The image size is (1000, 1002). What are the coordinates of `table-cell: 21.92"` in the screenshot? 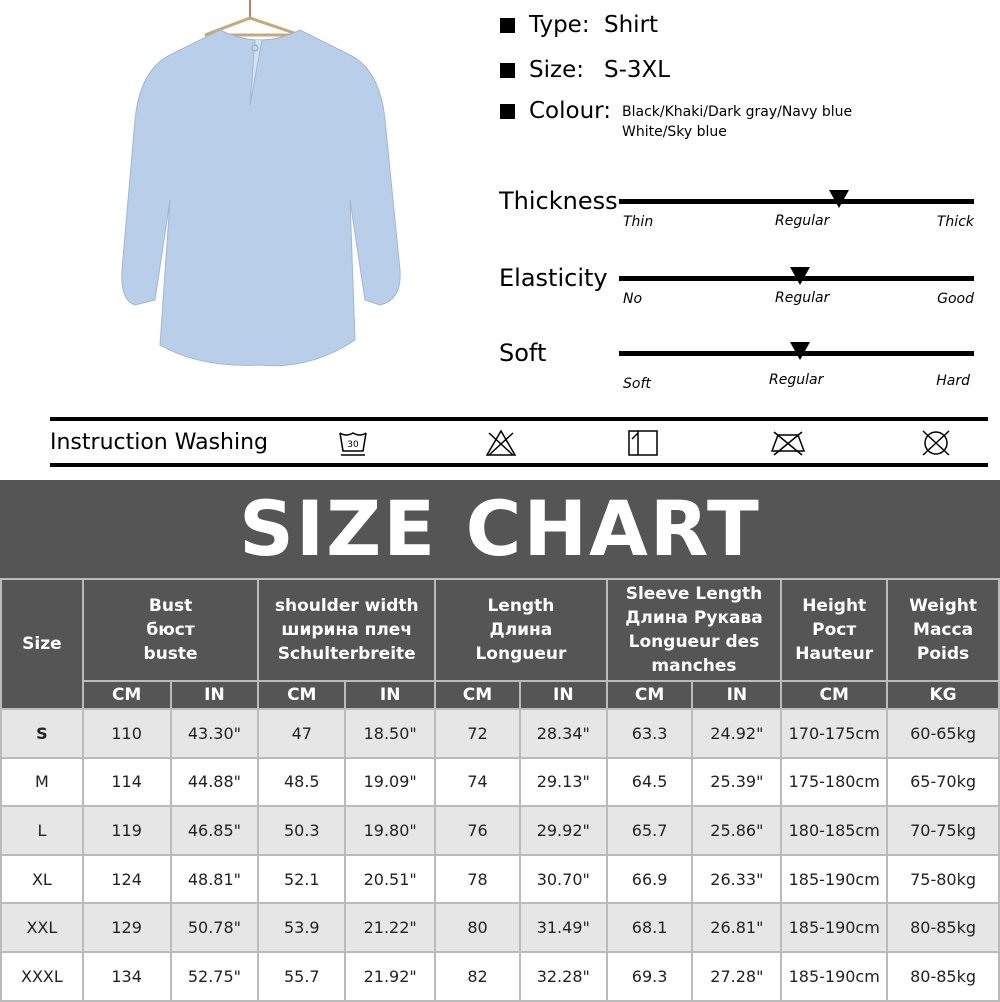 It's located at (390, 976).